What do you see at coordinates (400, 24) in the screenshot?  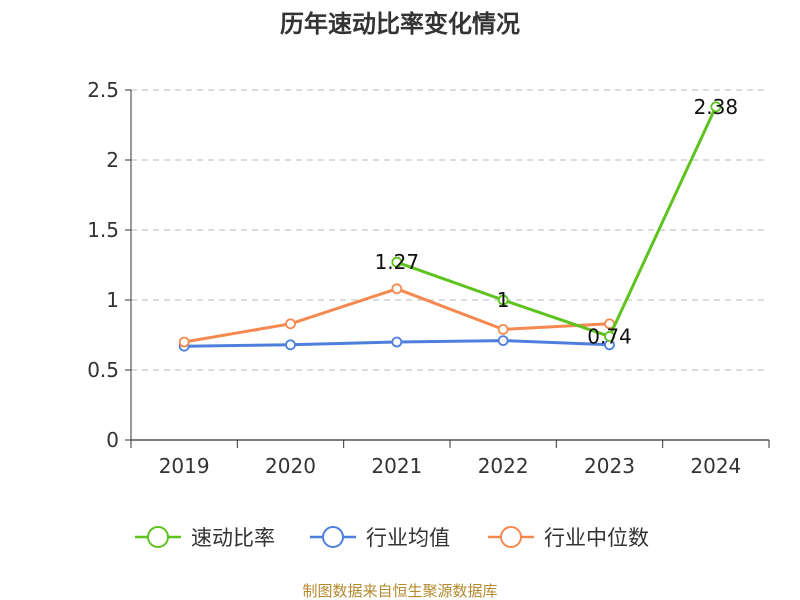 I see `chart-title: 历年速动比率变化情况` at bounding box center [400, 24].